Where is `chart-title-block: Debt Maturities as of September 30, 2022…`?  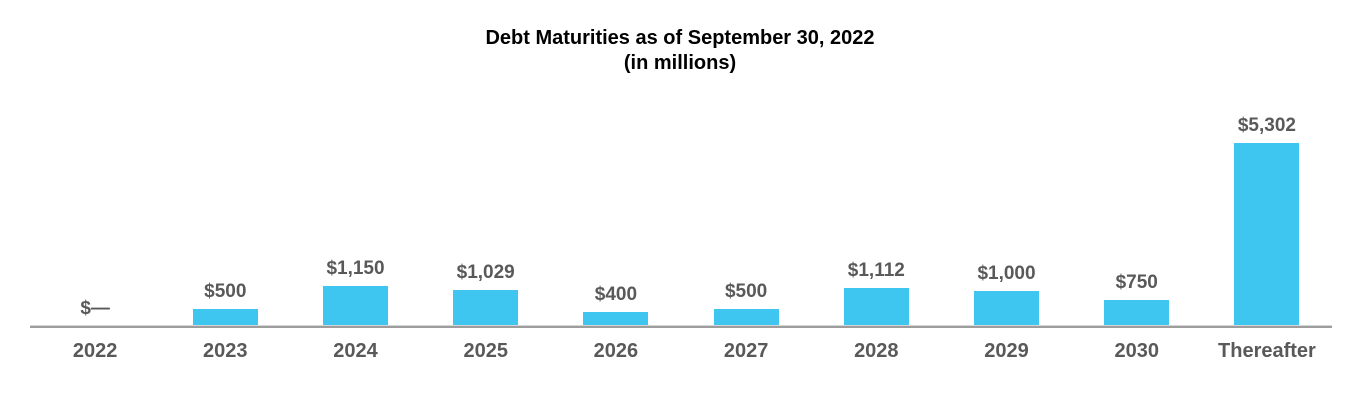 chart-title-block: Debt Maturities as of September 30, 2022… is located at coordinates (680, 51).